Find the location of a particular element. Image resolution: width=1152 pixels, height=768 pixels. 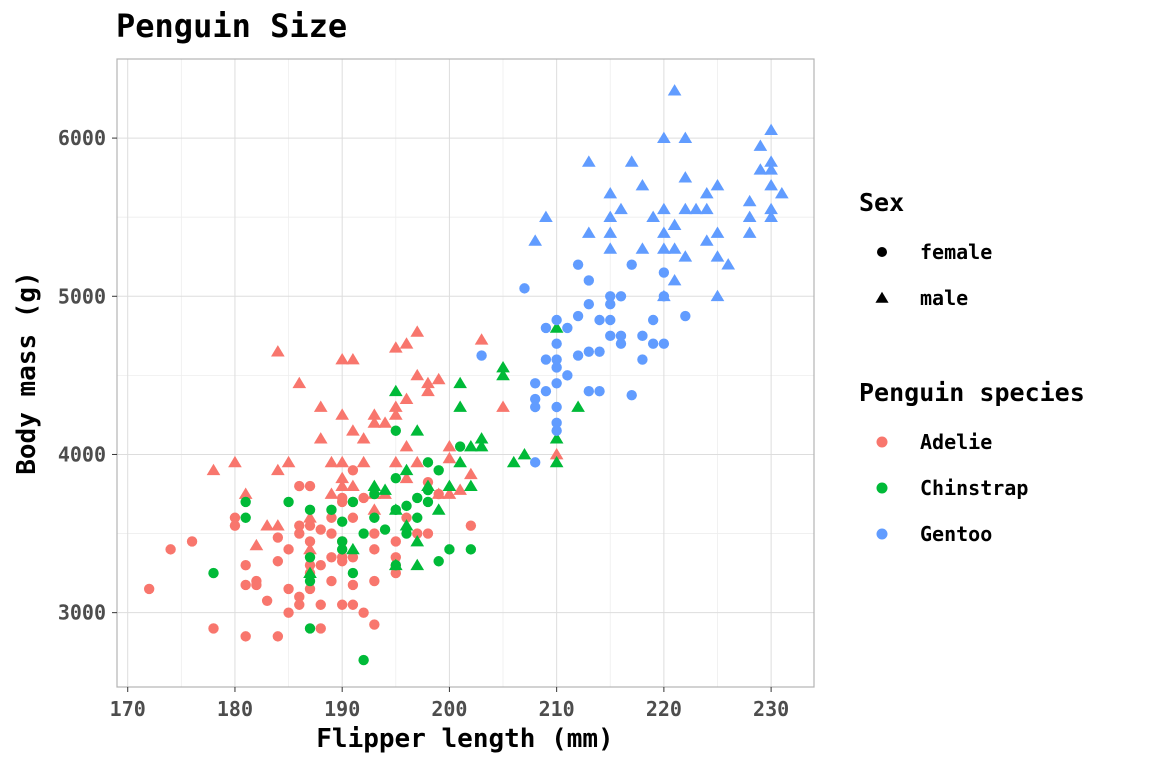

legend-key-female is located at coordinates (882, 252).